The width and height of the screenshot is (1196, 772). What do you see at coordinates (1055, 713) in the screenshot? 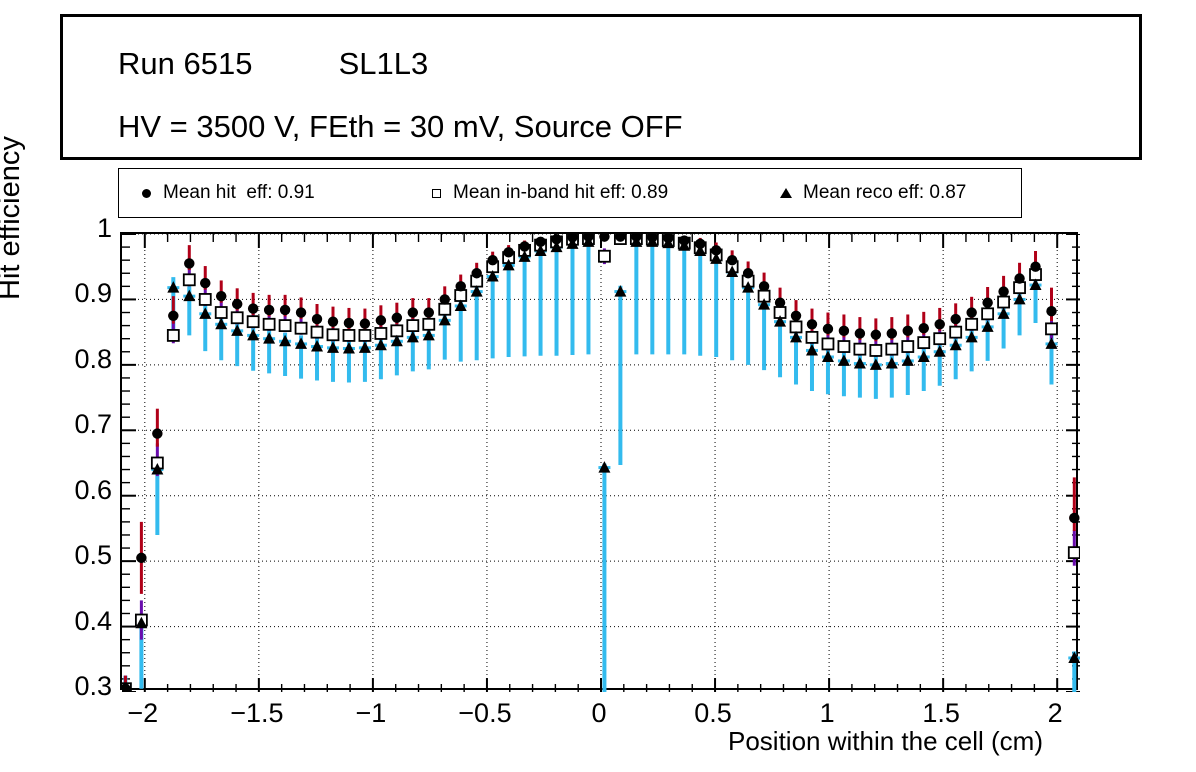
I see `x-tick-label: 2` at bounding box center [1055, 713].